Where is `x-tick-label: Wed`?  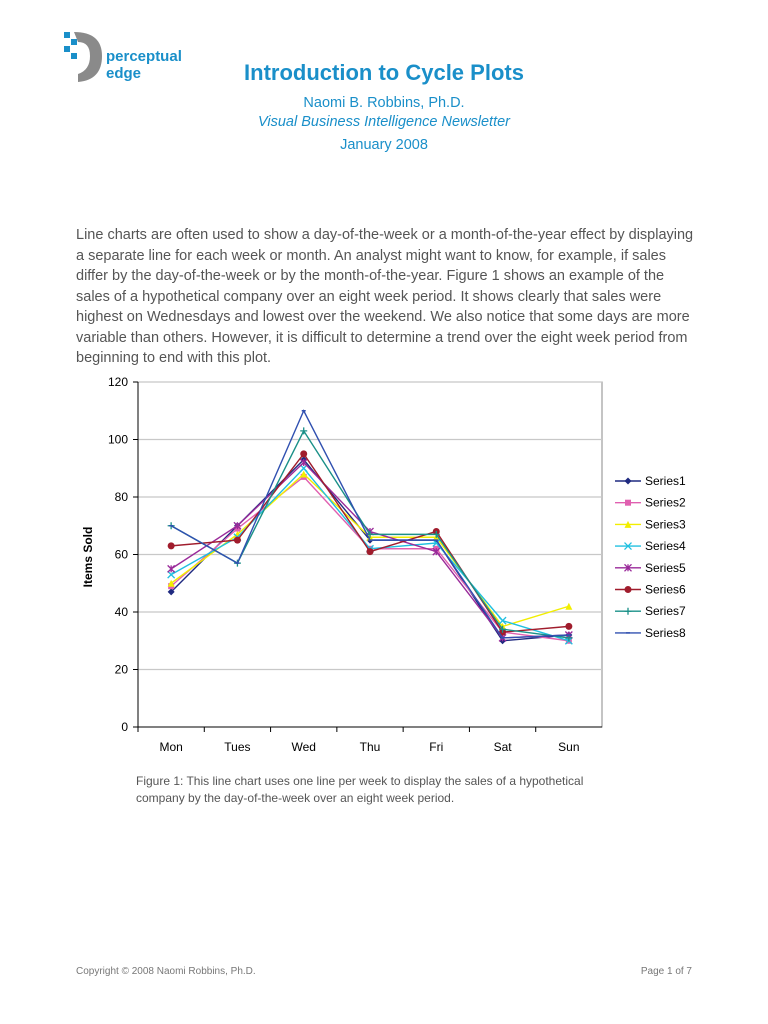 x-tick-label: Wed is located at coordinates (303, 747).